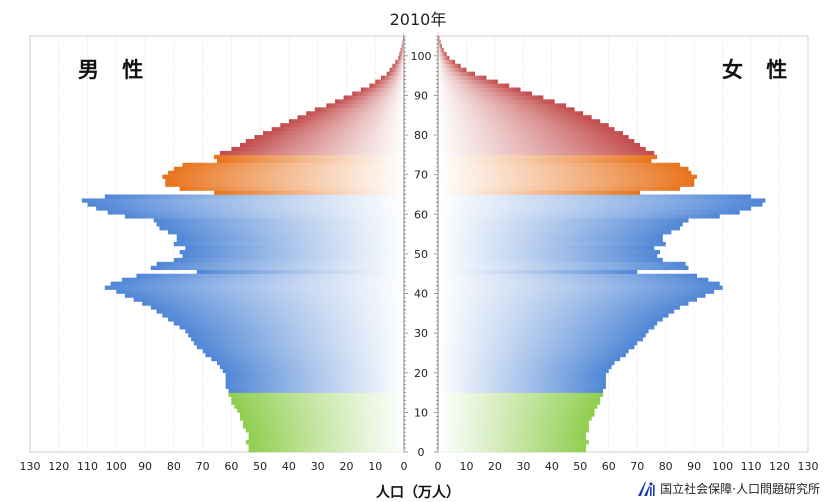 This screenshot has width=836, height=502. Describe the element at coordinates (418, 493) in the screenshot. I see `x-axis-label: 人口（万人）` at that location.